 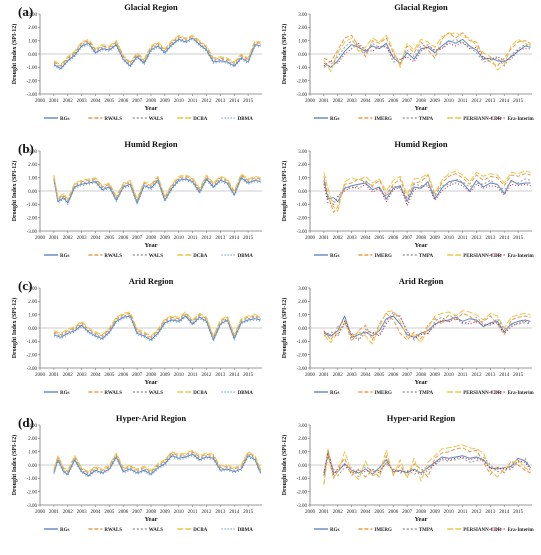 I want to click on panel-title: Hyper-arid Region, so click(x=421, y=418).